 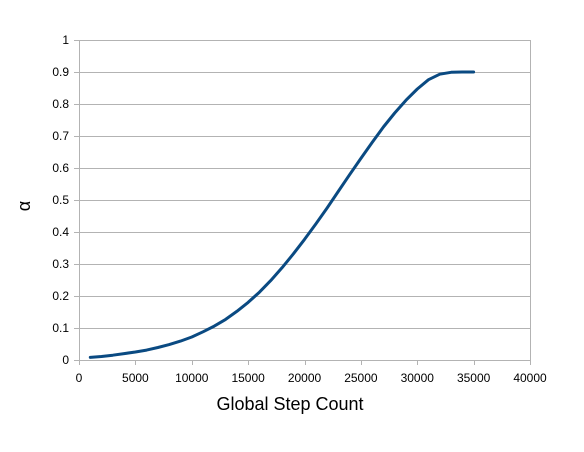 What do you see at coordinates (530, 378) in the screenshot?
I see `x-tick-label: 40000` at bounding box center [530, 378].